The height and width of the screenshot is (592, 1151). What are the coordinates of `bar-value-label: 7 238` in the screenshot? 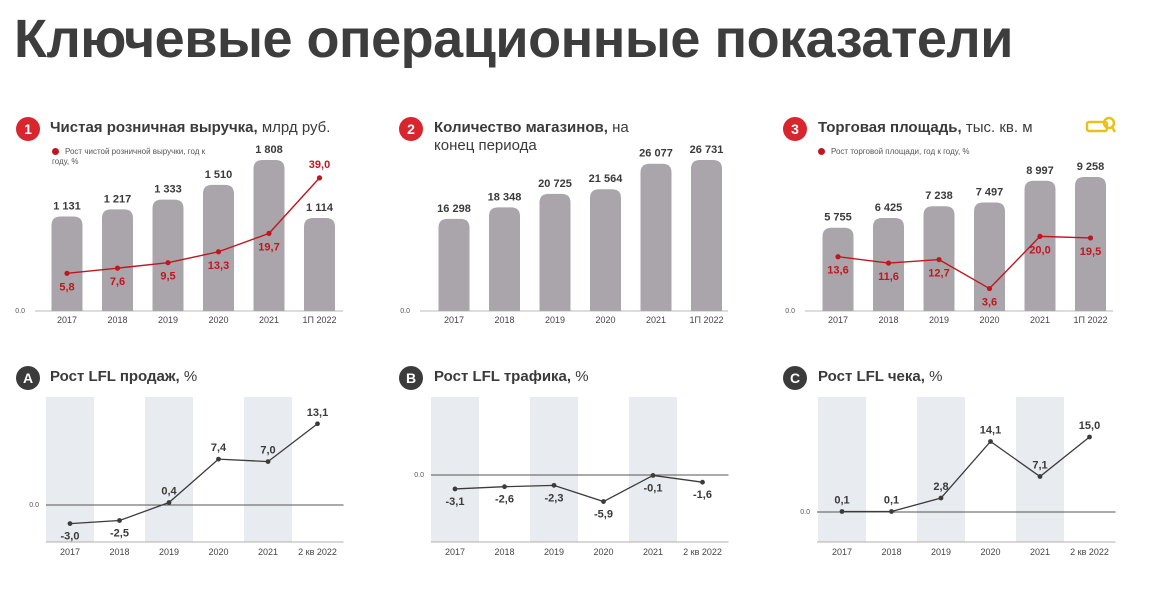 It's located at (939, 196).